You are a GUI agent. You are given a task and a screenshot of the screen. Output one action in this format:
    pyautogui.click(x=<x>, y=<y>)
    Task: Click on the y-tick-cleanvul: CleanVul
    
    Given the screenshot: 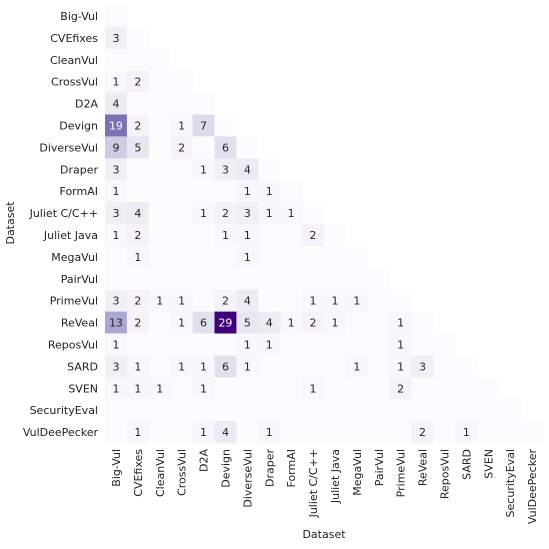 What is the action you would take?
    pyautogui.click(x=74, y=60)
    